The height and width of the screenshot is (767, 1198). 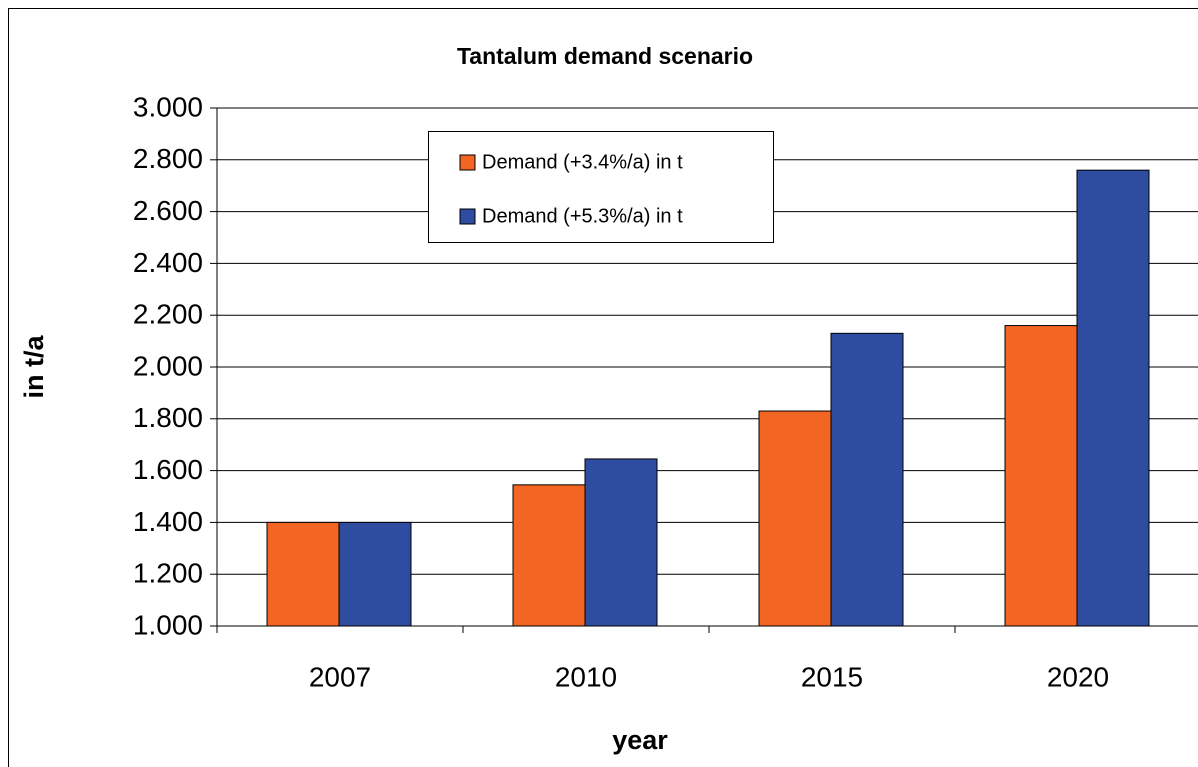 What do you see at coordinates (582, 162) in the screenshot?
I see `legend-label: Demand (+3.4%/a) in t` at bounding box center [582, 162].